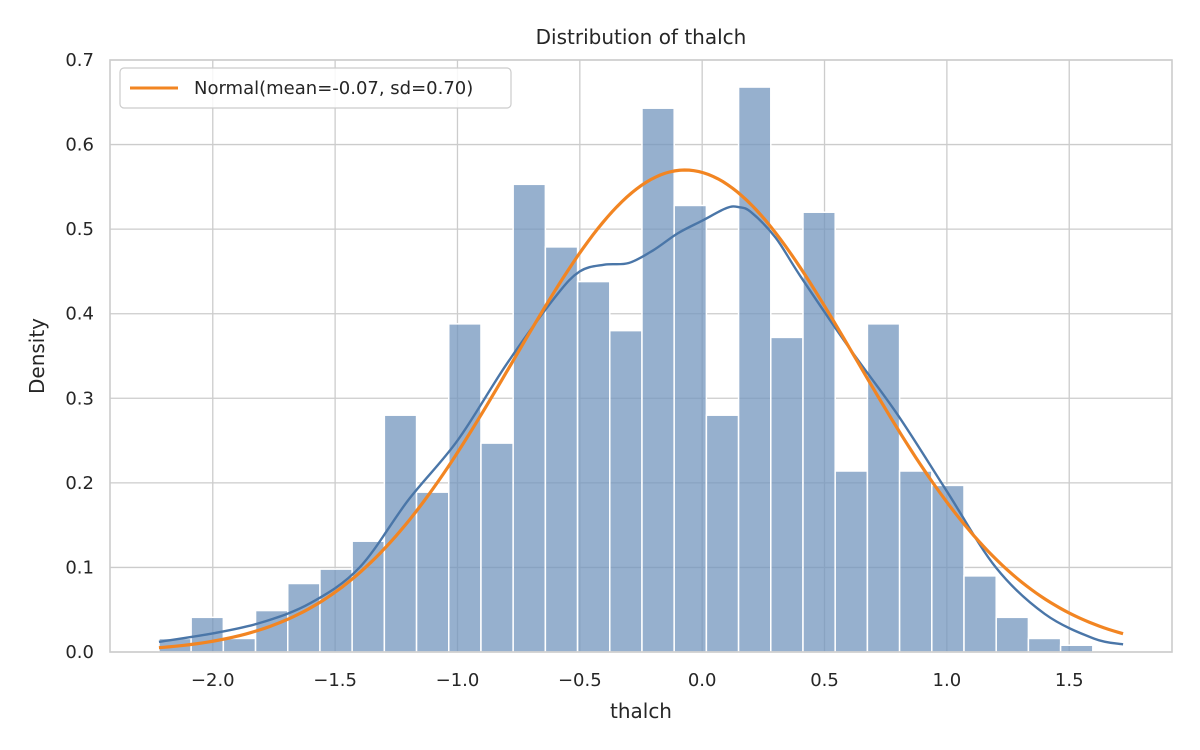 This screenshot has width=1200, height=750. Describe the element at coordinates (335, 680) in the screenshot. I see `x-tick-label-1: −1.5` at that location.